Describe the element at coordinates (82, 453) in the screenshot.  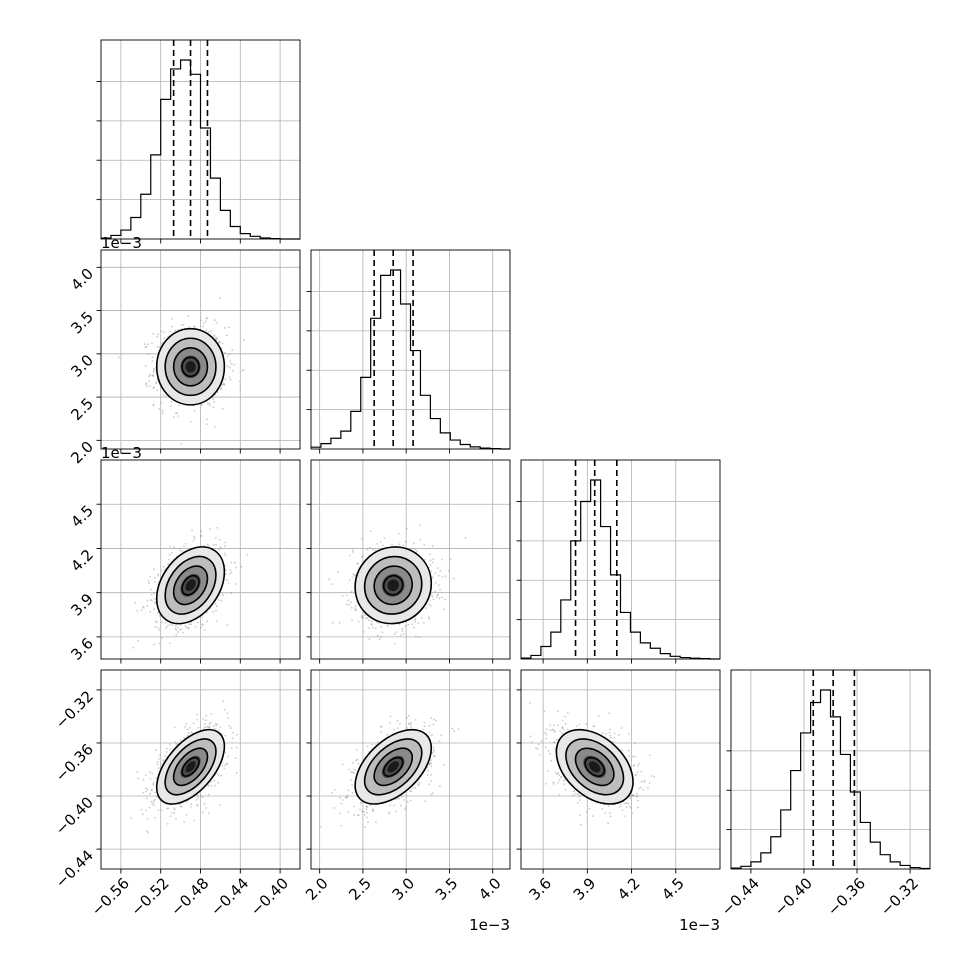
I see `y-tick-label: 2.0` at that location.